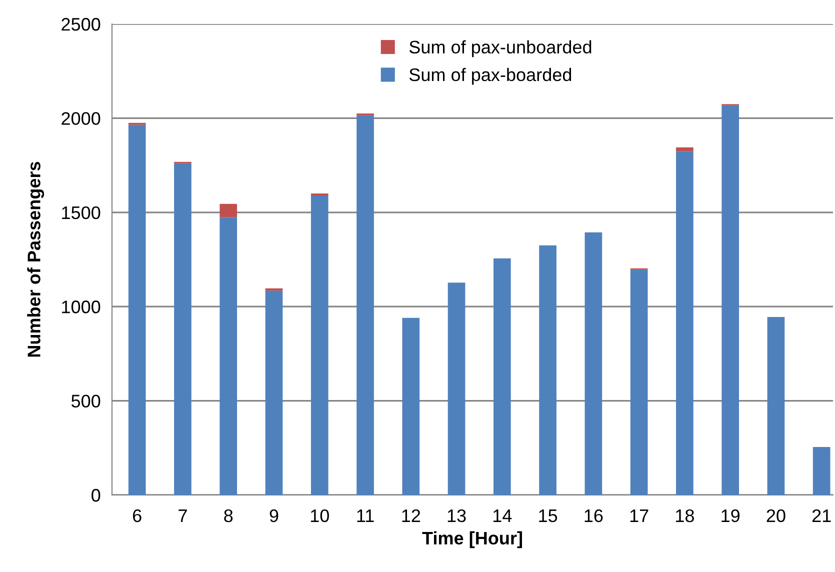 The image size is (835, 572). What do you see at coordinates (274, 515) in the screenshot?
I see `x-tick-label: 9` at bounding box center [274, 515].